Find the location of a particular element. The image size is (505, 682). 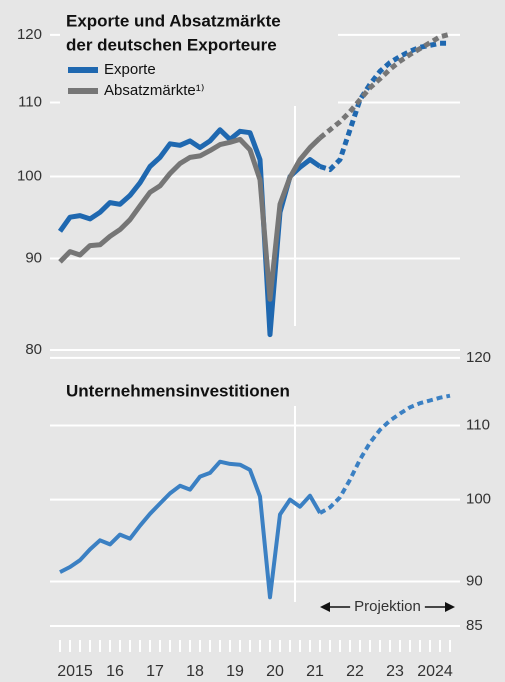

x-tick-label: 16 is located at coordinates (115, 671).